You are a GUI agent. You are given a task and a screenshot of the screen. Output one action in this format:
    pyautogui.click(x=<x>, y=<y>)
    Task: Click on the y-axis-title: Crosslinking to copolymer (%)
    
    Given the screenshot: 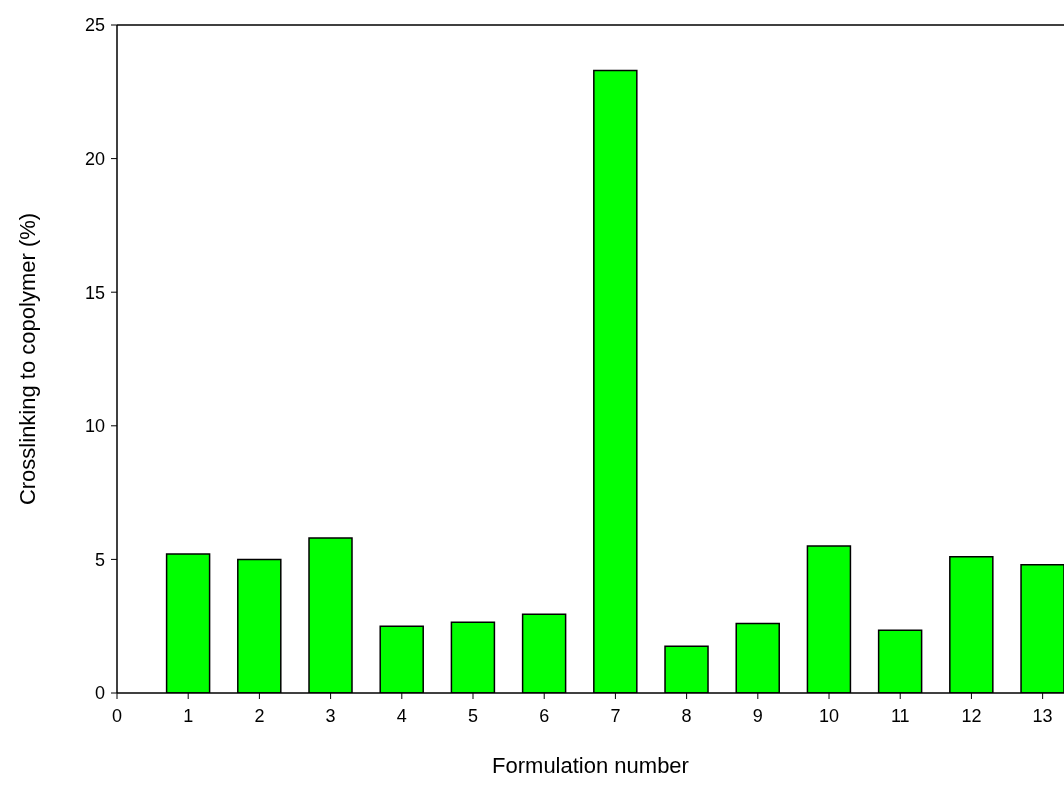 What is the action you would take?
    pyautogui.click(x=27, y=359)
    